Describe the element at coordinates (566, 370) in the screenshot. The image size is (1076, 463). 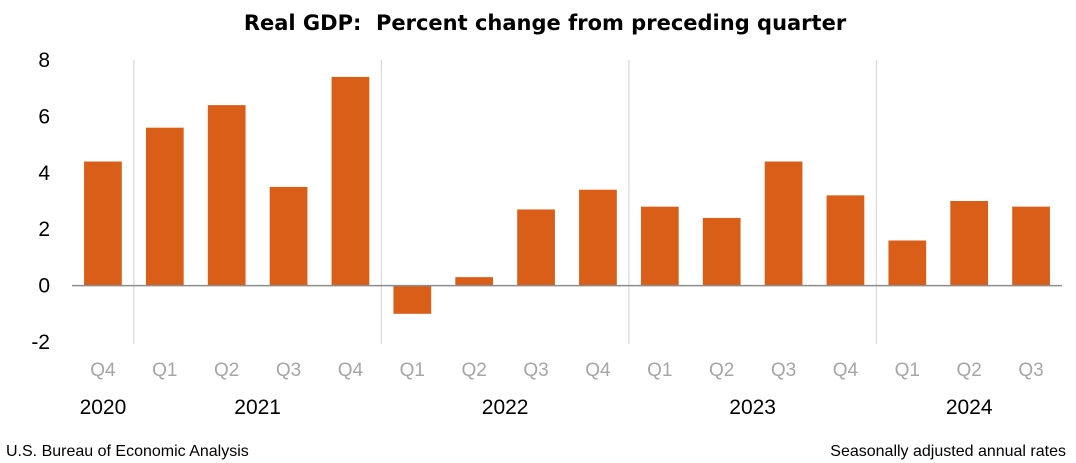
I see `x-axis-quarter-labels: Q4 Q1 Q2 Q3 Q4 Q1 Q2 Q3 Q4 Q1 Q2 Q3 Q4 Q1 Q2 Q3` at that location.